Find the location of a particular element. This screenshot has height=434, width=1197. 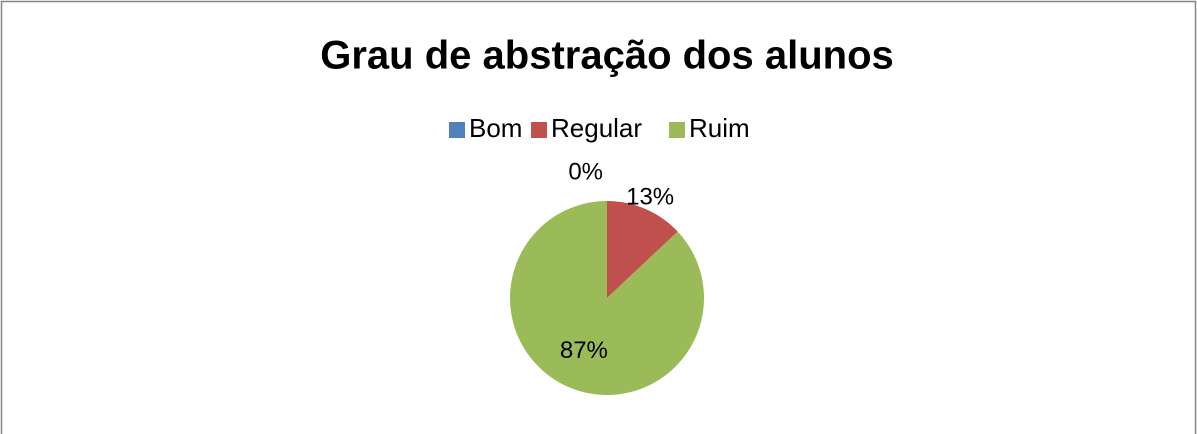

data-label: 87% is located at coordinates (584, 350).